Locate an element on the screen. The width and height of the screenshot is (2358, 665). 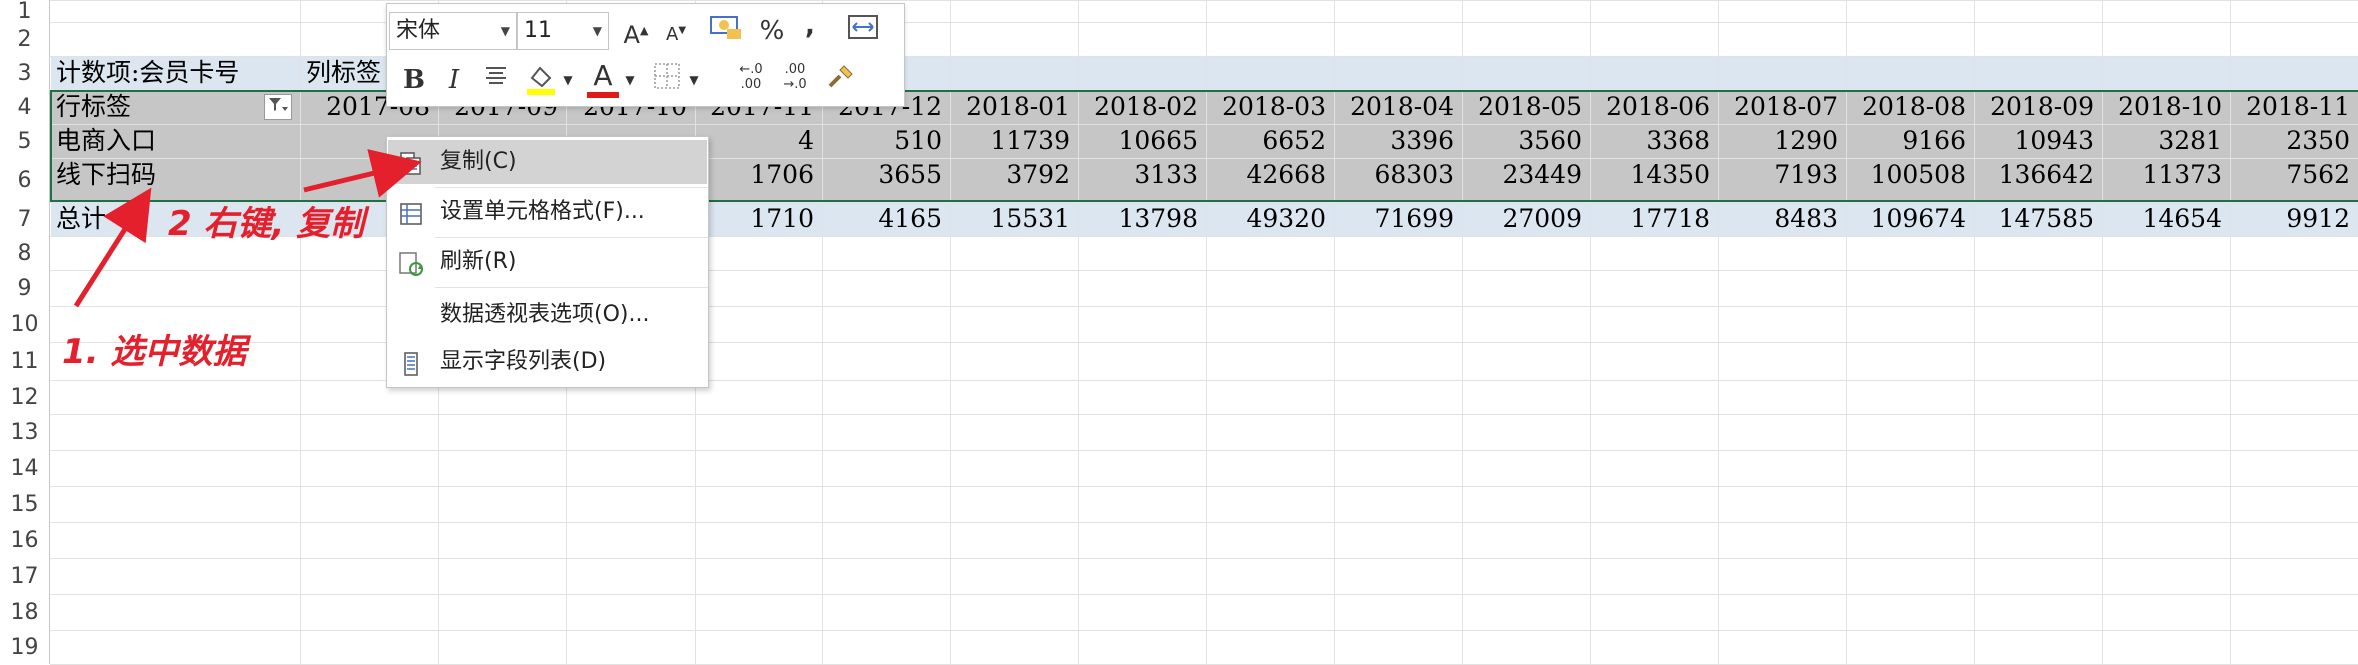
data-cell: 100508 is located at coordinates (1918, 174).